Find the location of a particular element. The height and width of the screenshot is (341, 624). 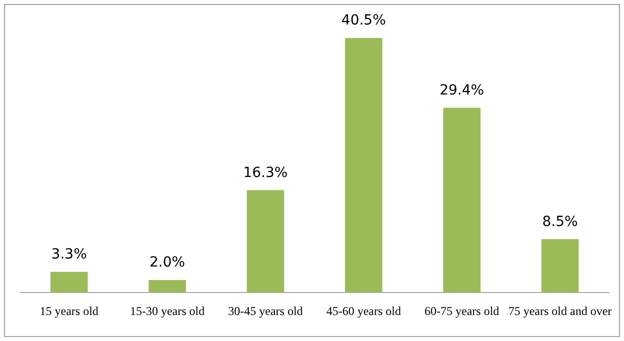

x-tick-label: 45-60 years old is located at coordinates (363, 311).